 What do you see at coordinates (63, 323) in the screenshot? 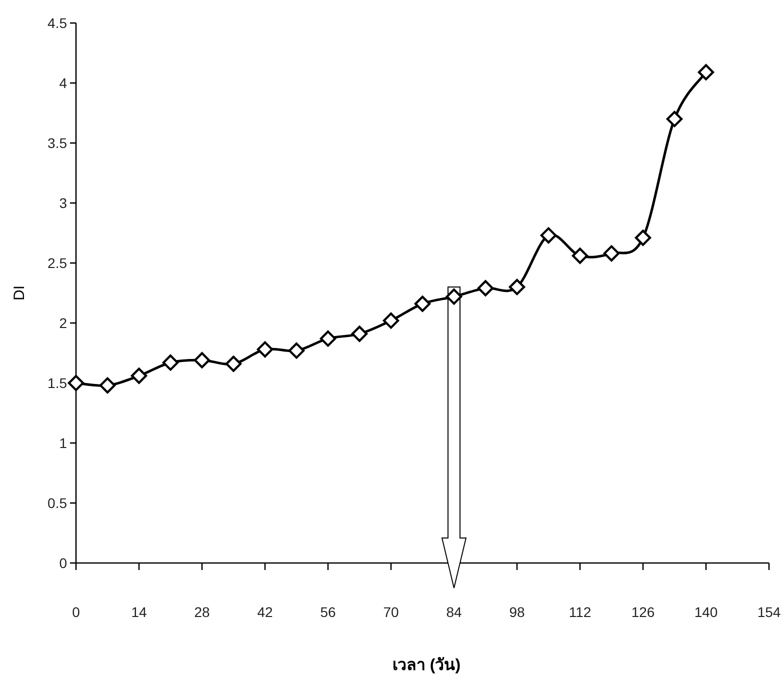
I see `y-tick-label: 2` at bounding box center [63, 323].